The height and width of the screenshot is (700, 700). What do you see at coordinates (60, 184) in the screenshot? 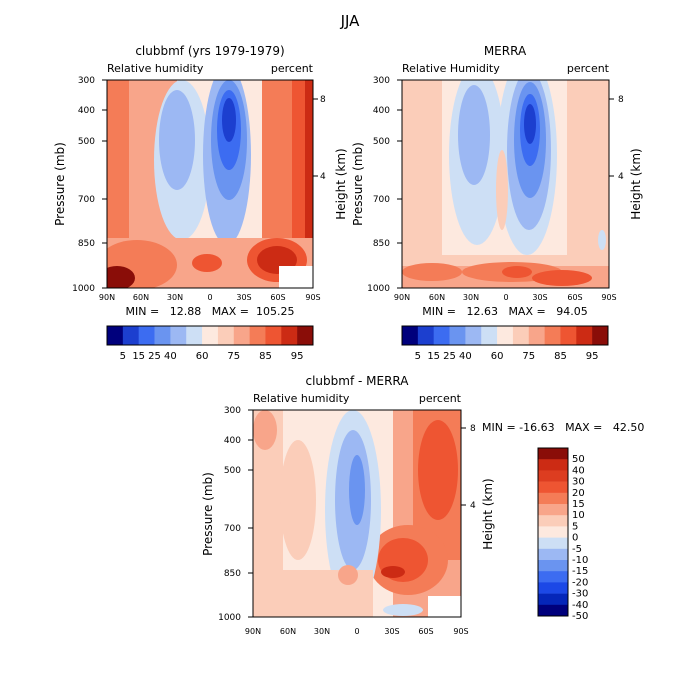
I see `y-axis-label: Pressure (mb)` at bounding box center [60, 184].